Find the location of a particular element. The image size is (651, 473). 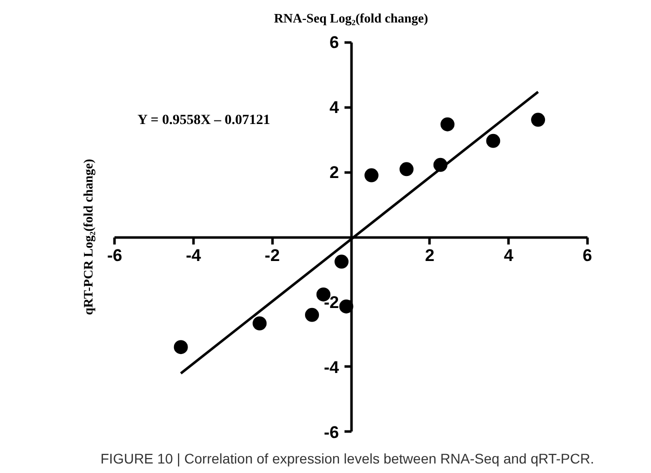

x-tick-label: 4 is located at coordinates (509, 255).